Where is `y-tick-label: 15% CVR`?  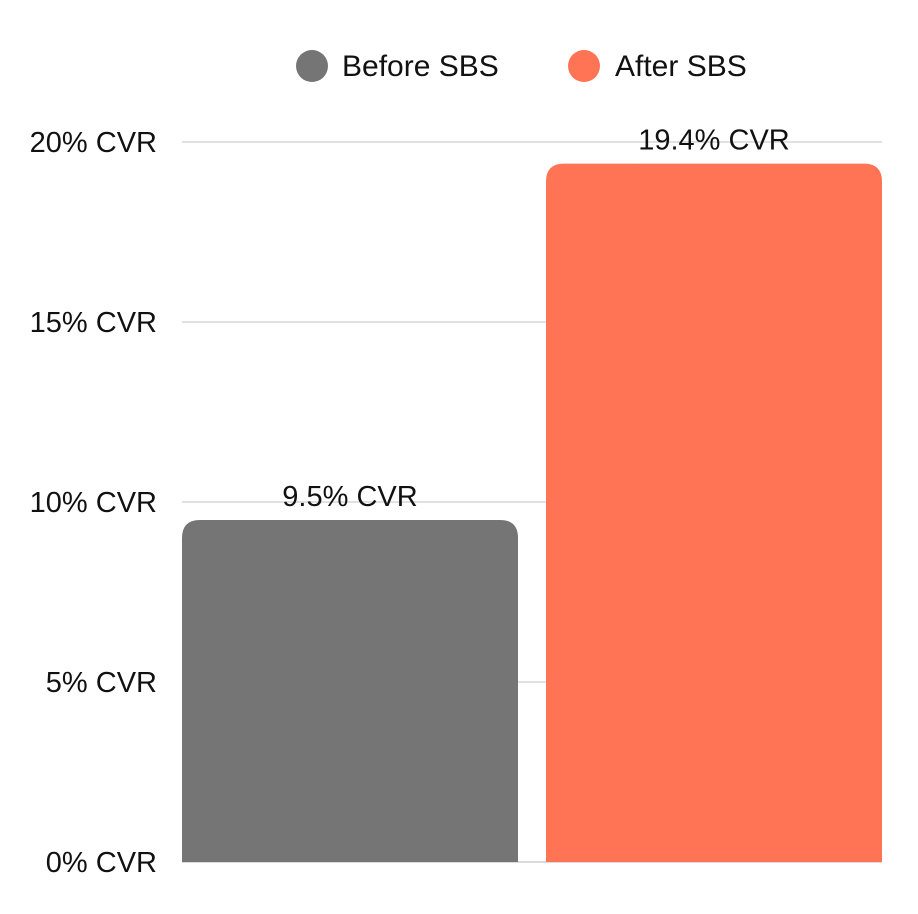 y-tick-label: 15% CVR is located at coordinates (93, 323).